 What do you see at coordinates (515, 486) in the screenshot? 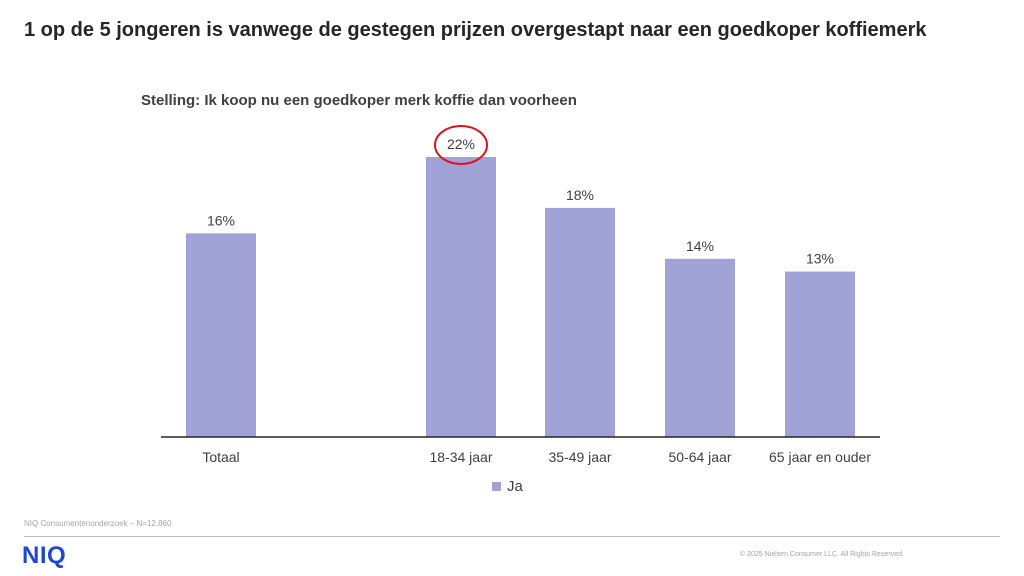
I see `legend-label: Ja` at bounding box center [515, 486].